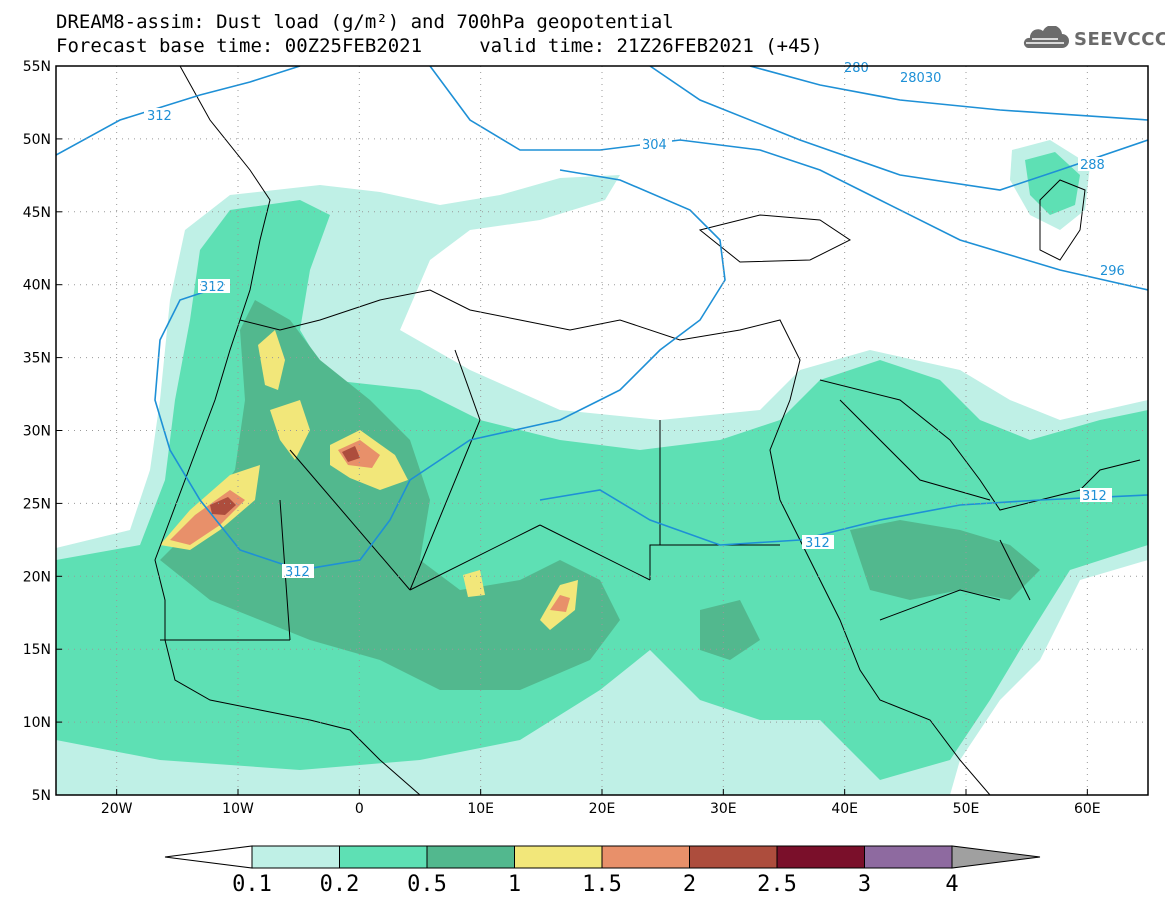 The width and height of the screenshot is (1165, 907). Describe the element at coordinates (427, 884) in the screenshot. I see `colorbar-level-label: 0.5` at that location.